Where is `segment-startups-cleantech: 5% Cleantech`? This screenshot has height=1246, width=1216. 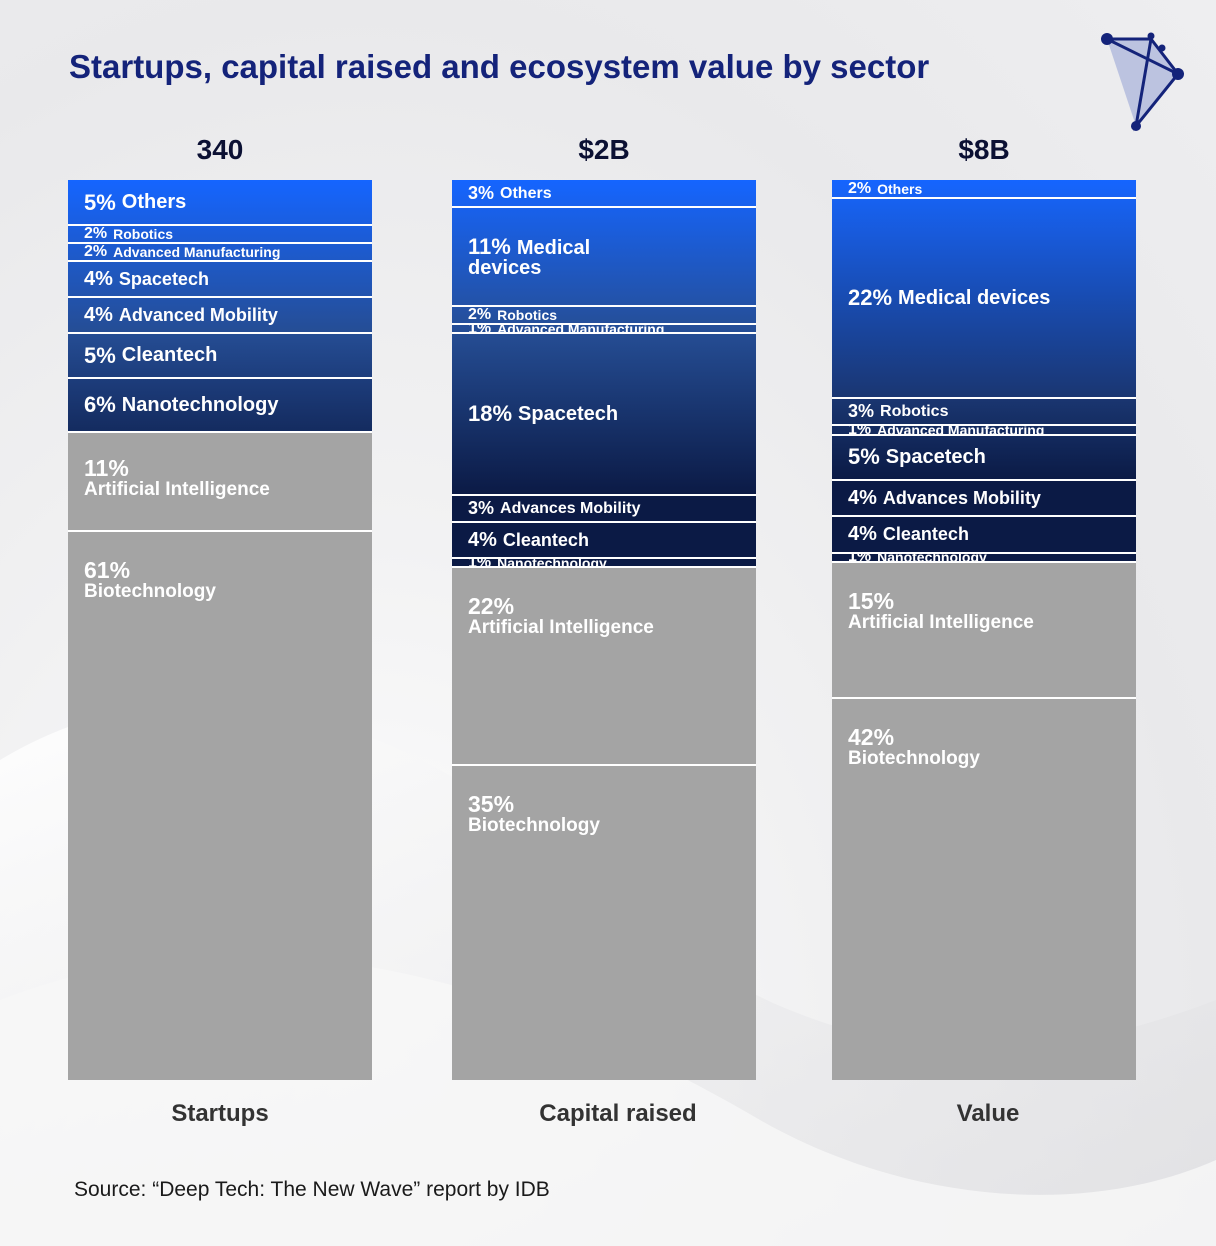
segment-startups-cleantech: 5% Cleantech is located at coordinates (220, 355).